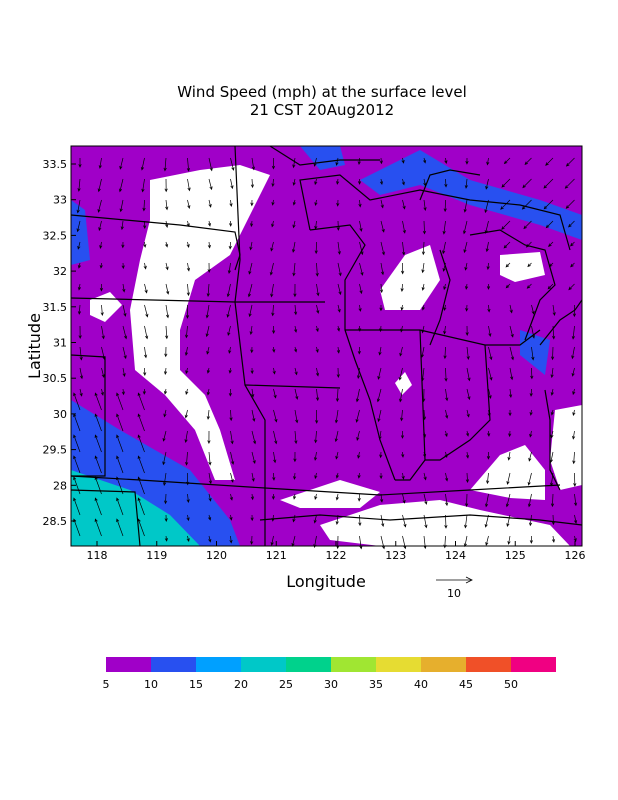  I want to click on reference-vector: 10, so click(454, 588).